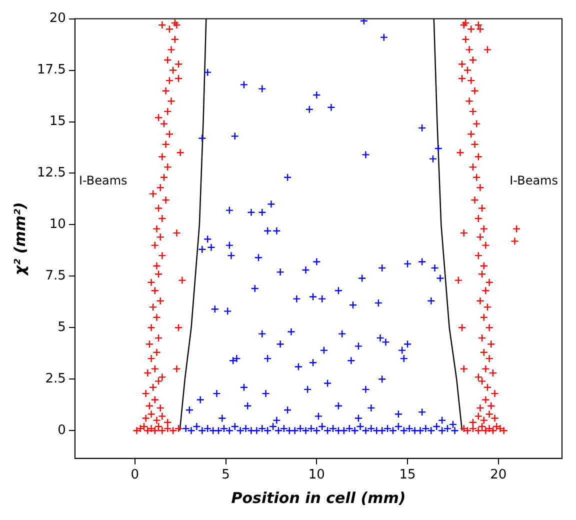  Describe the element at coordinates (55, 379) in the screenshot. I see `y-tick-label: 2.5` at that location.